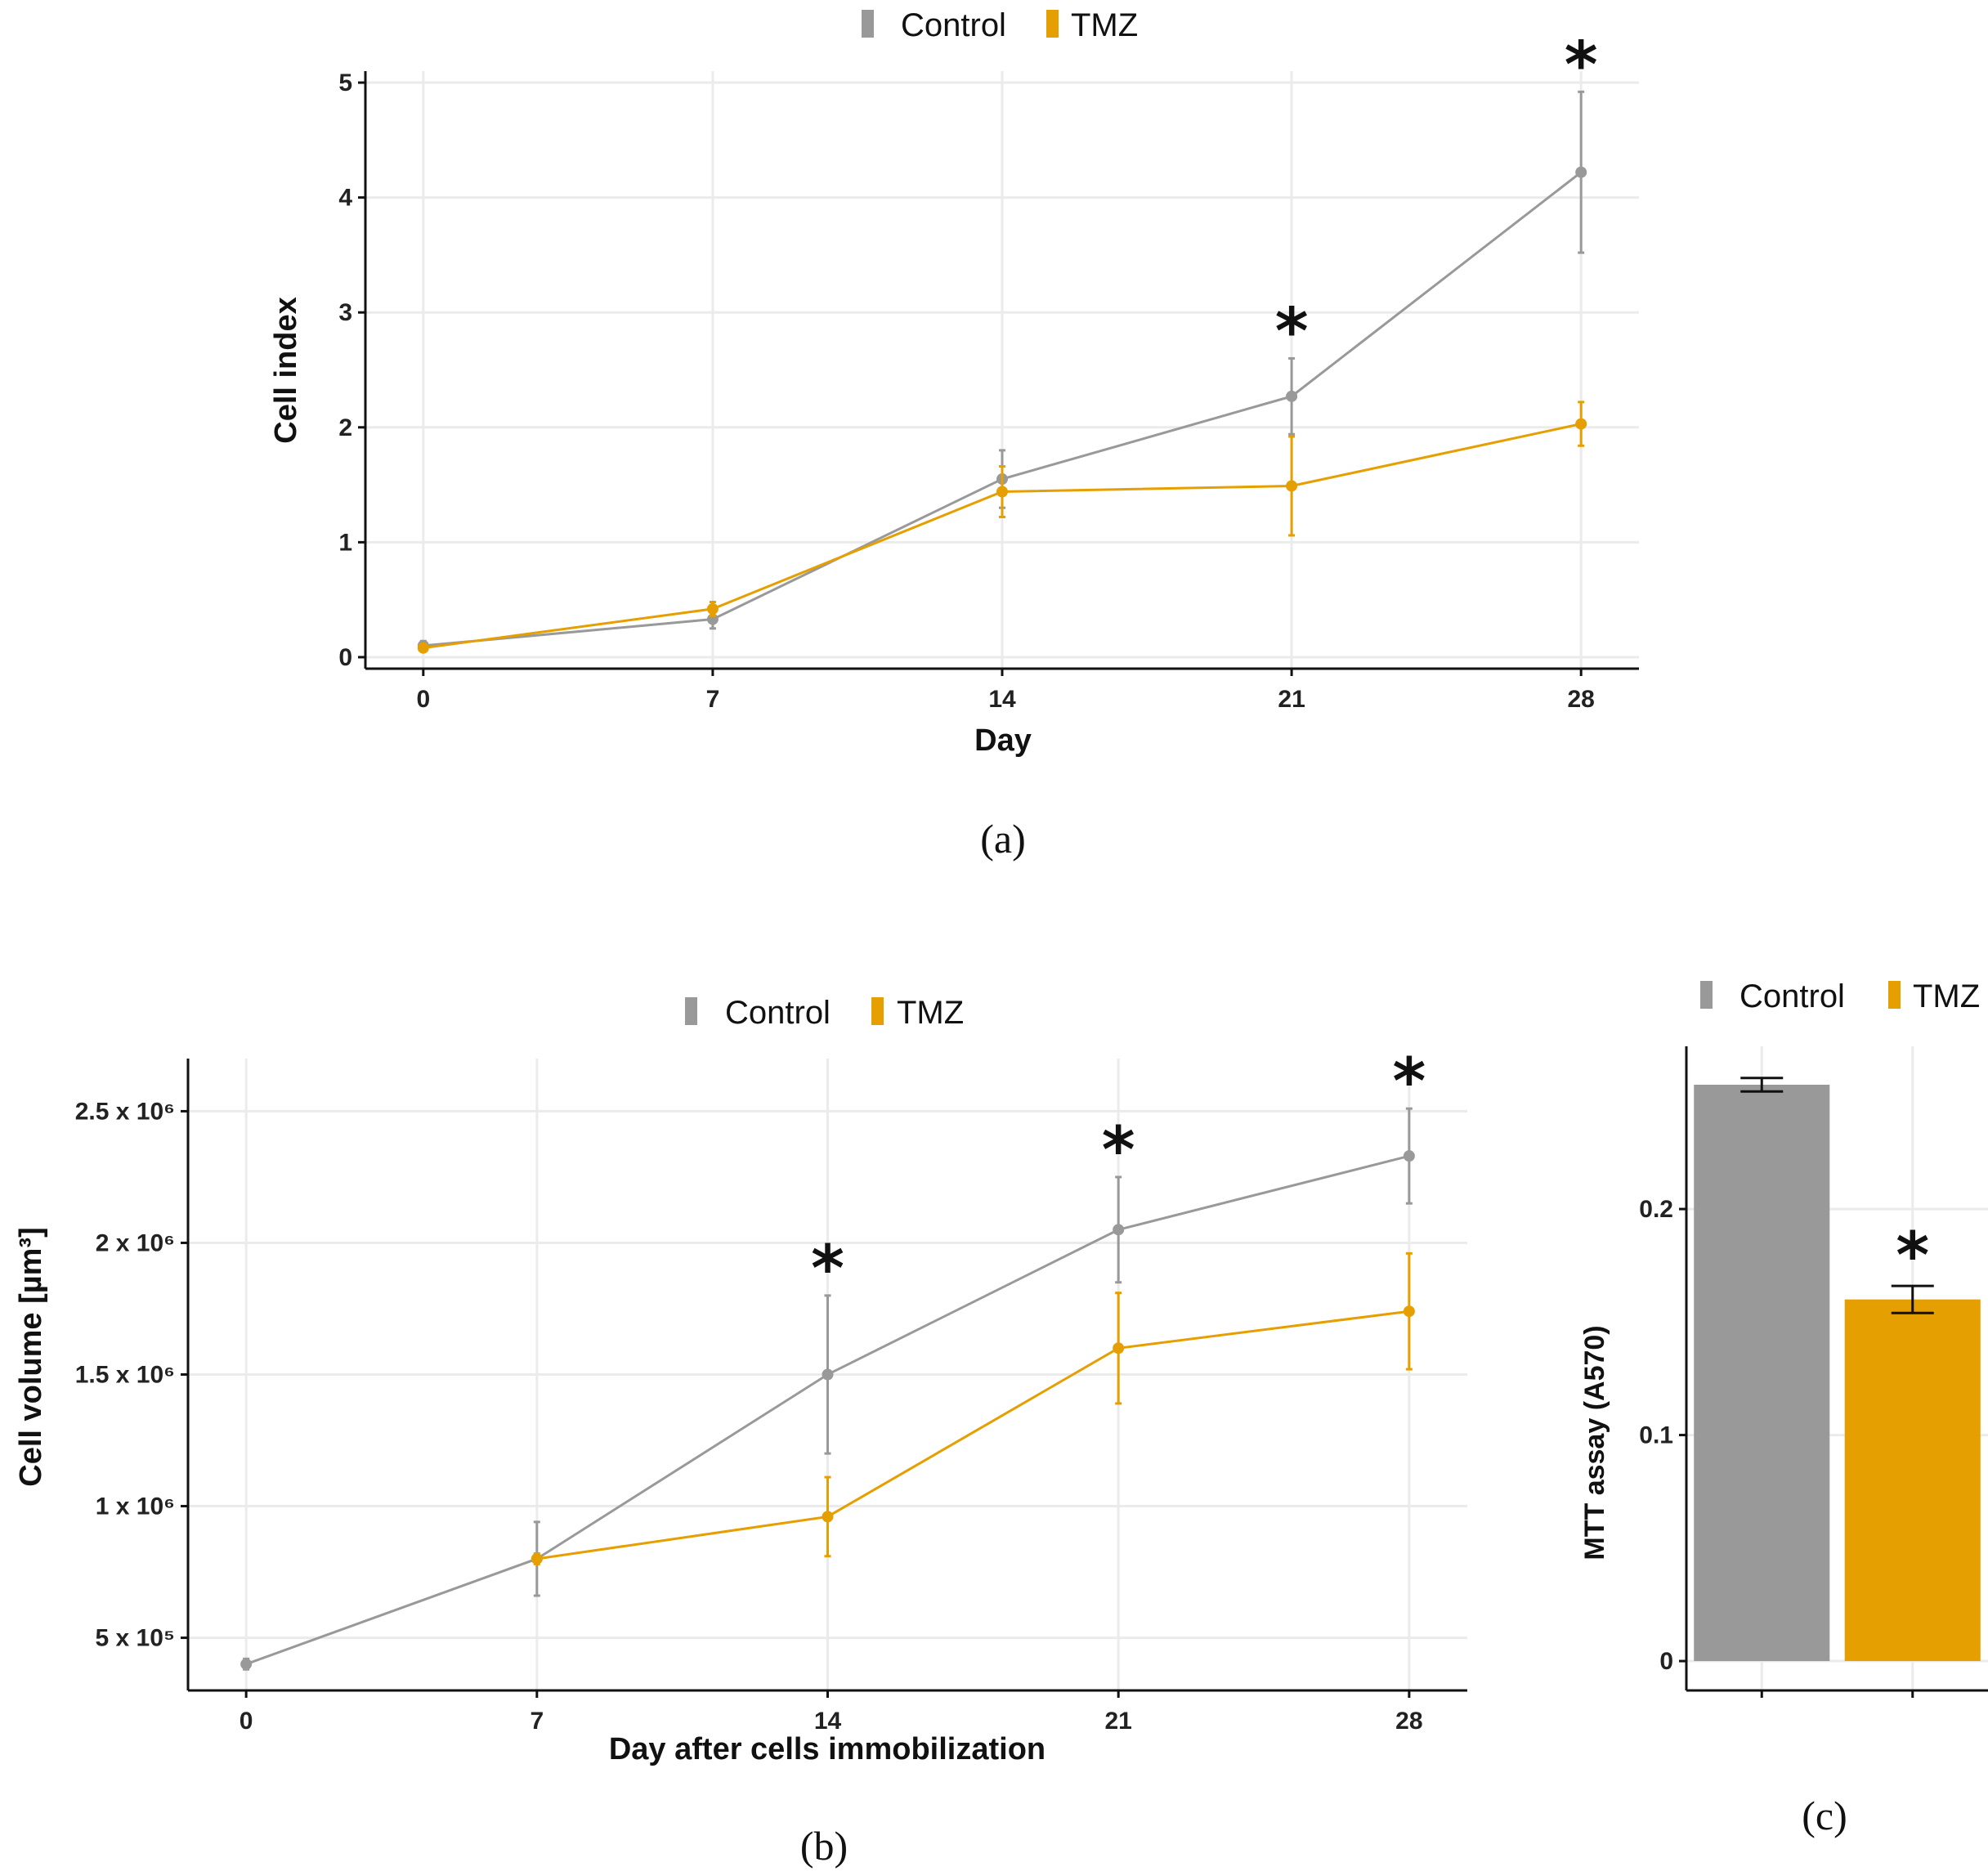 This screenshot has width=1988, height=1876. I want to click on panel-a-y-axis-title: Cell index, so click(286, 370).